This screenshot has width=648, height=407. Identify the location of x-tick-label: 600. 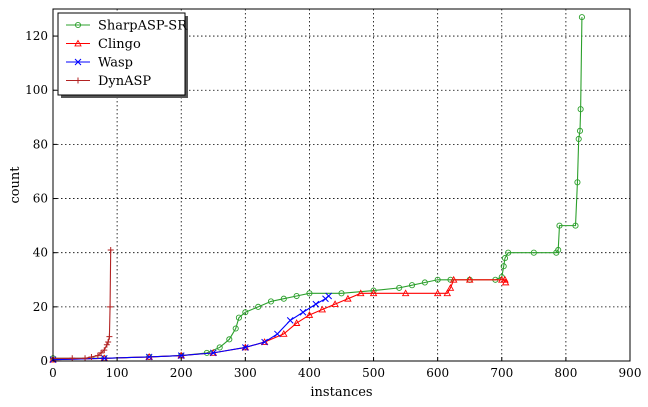
(437, 373).